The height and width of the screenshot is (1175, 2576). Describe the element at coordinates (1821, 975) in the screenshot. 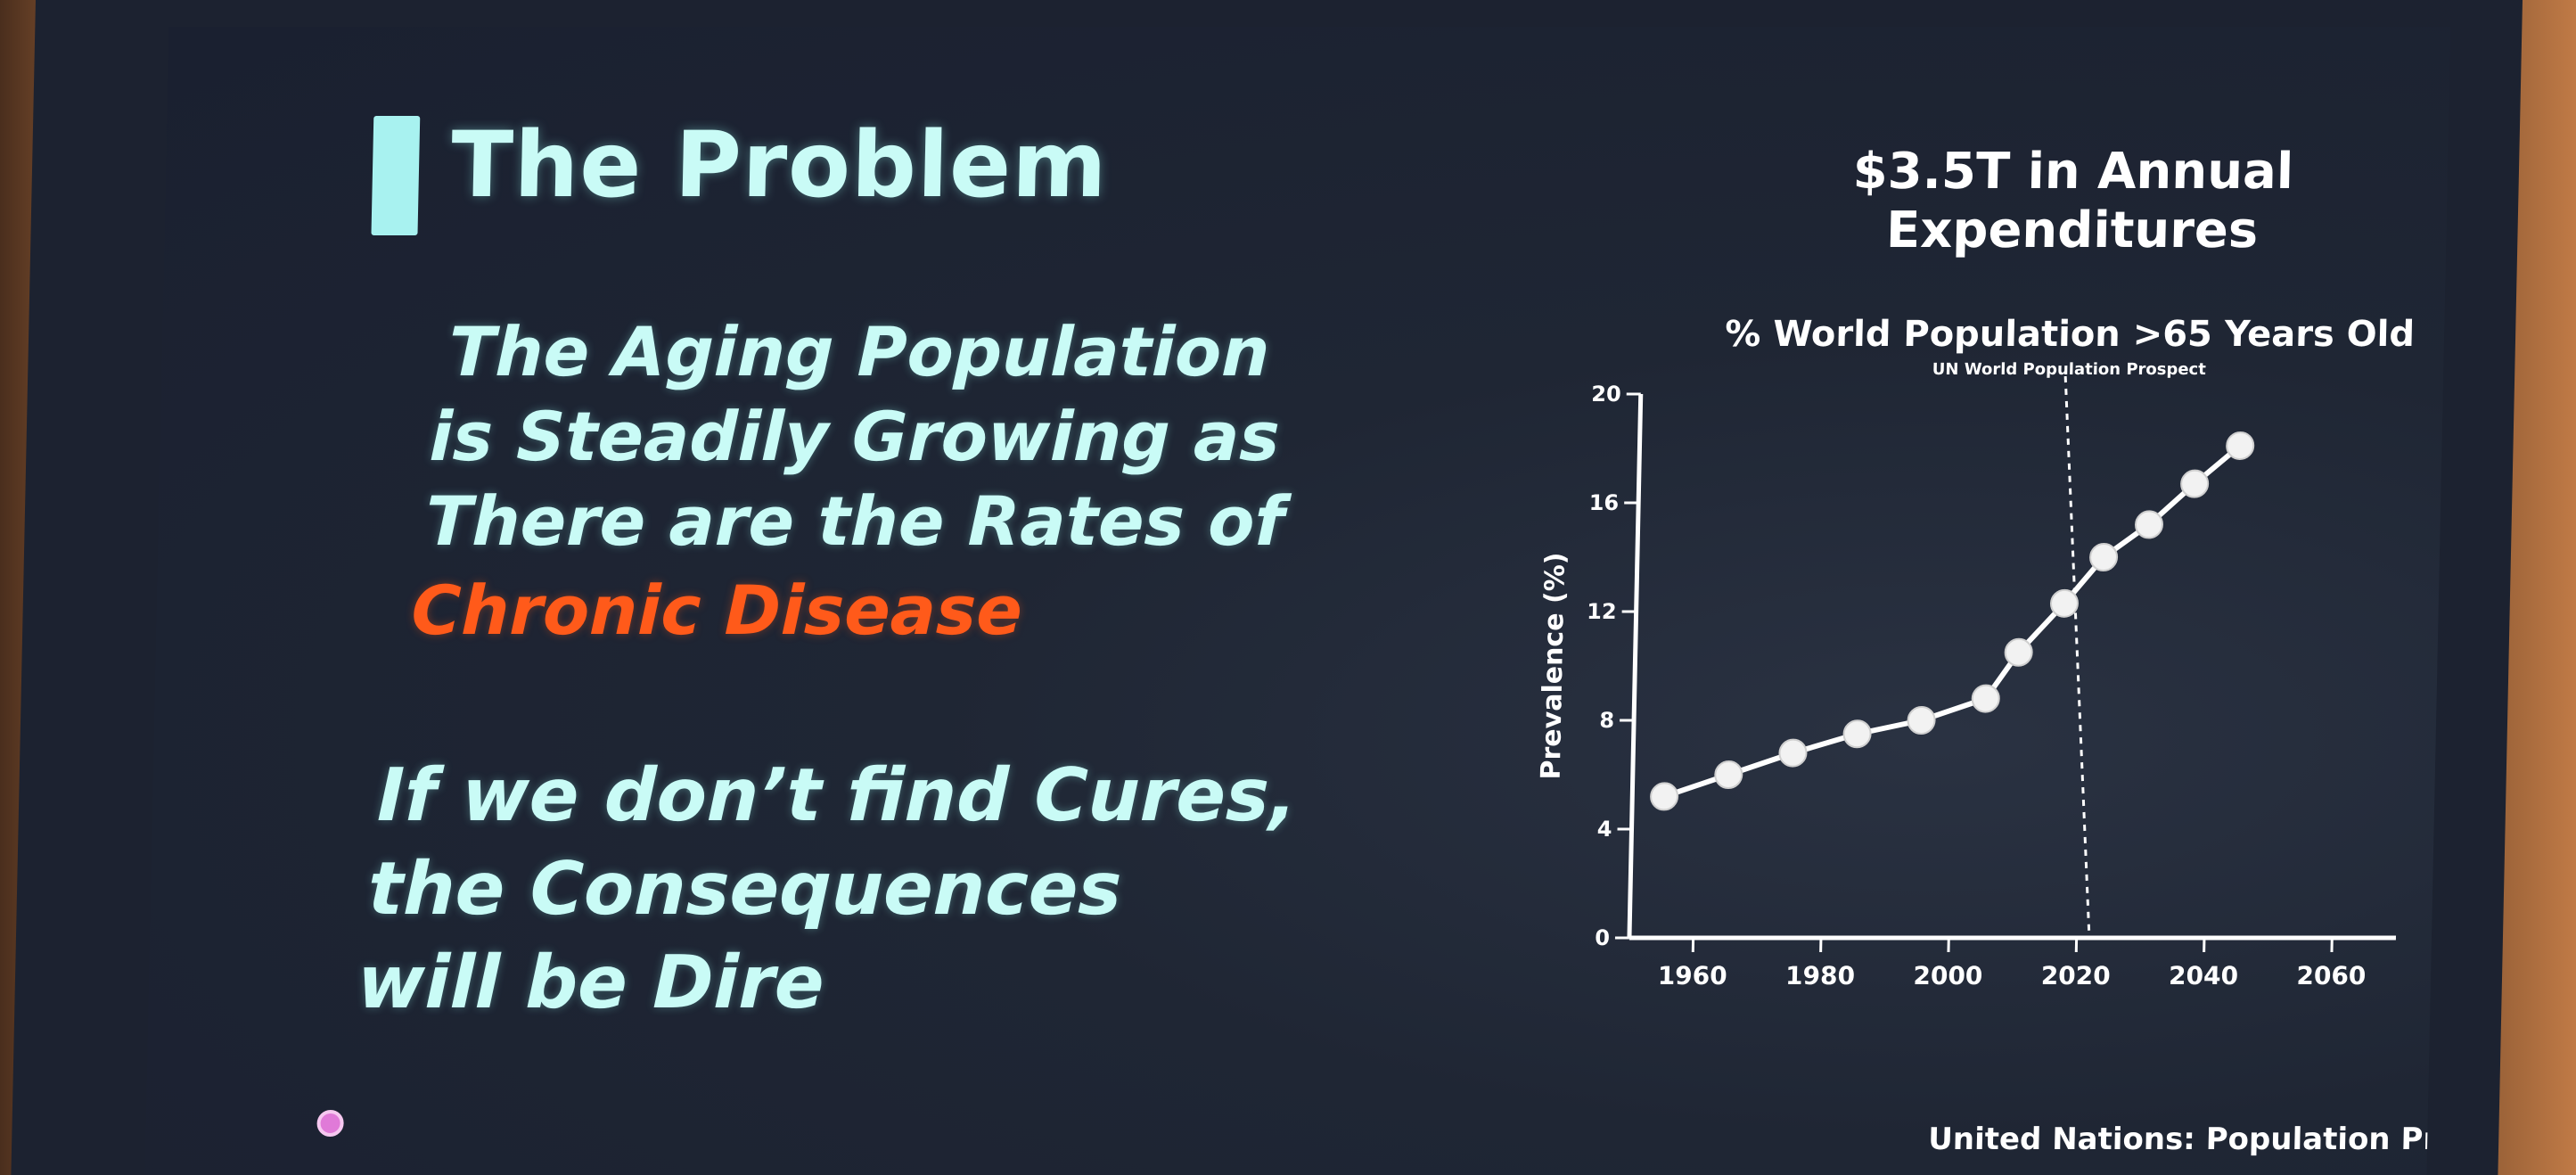

I see `x-tick-label: 1980` at that location.